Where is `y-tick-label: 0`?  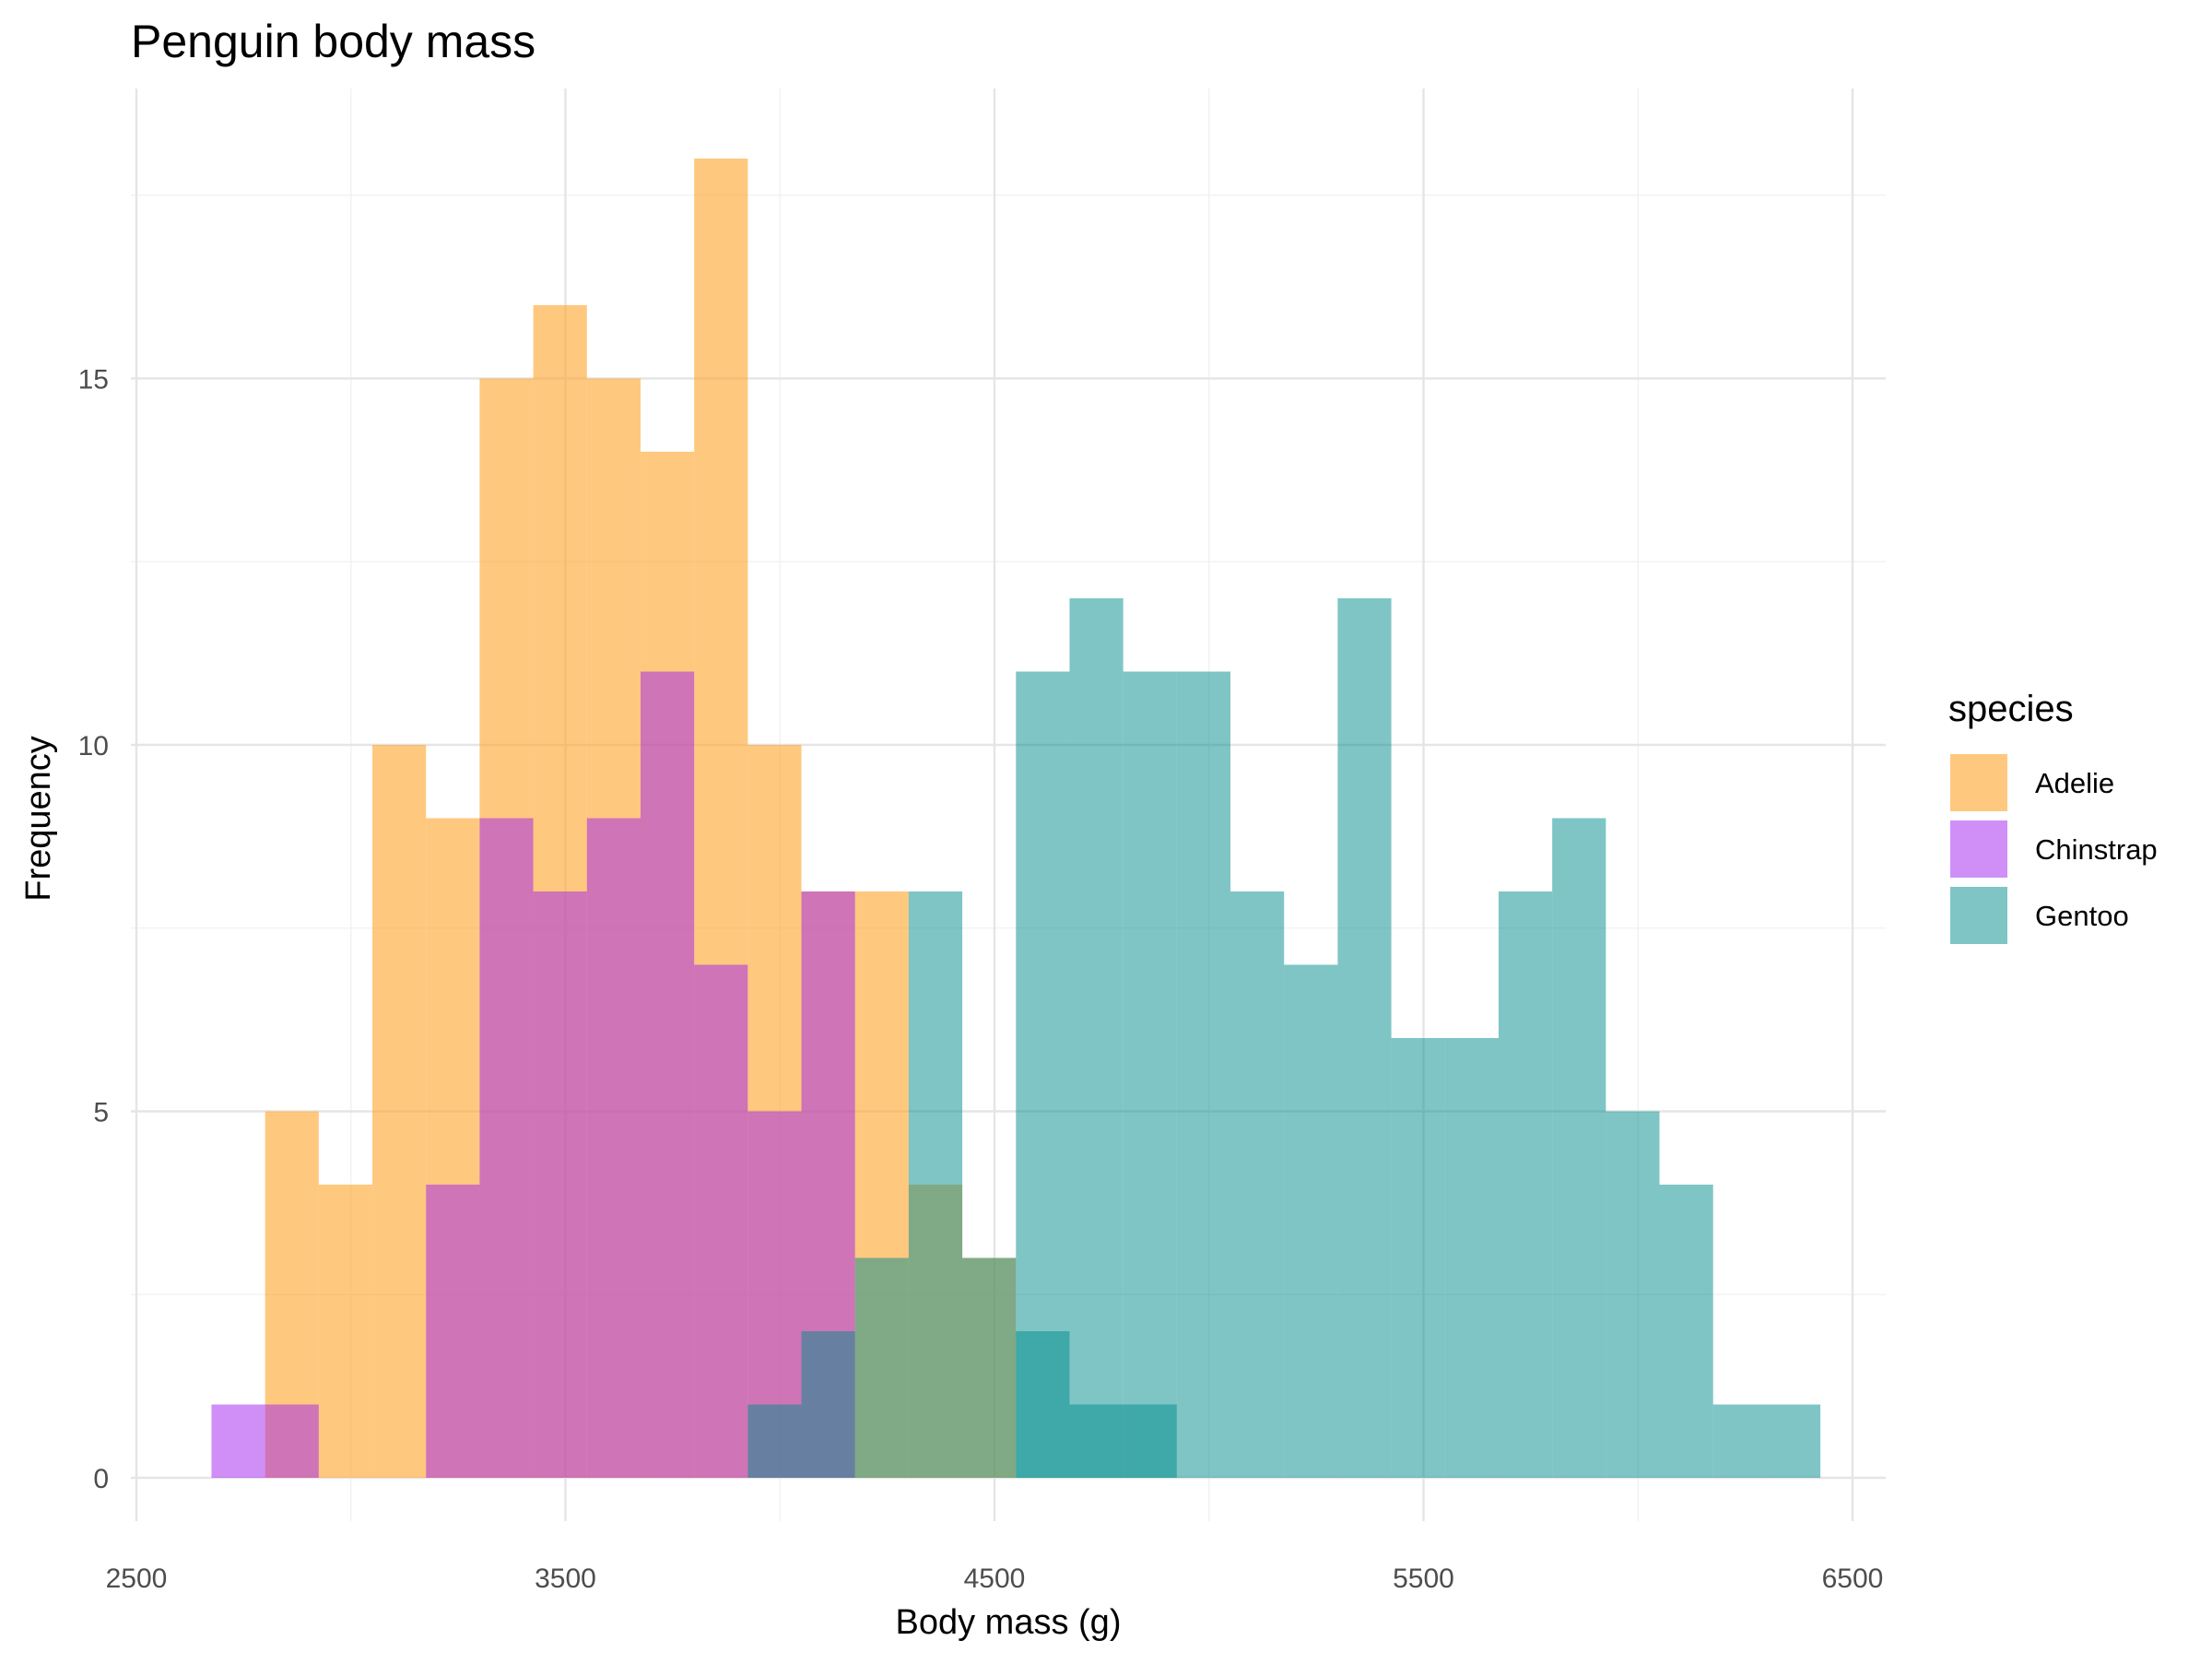
y-tick-label: 0 is located at coordinates (101, 1479).